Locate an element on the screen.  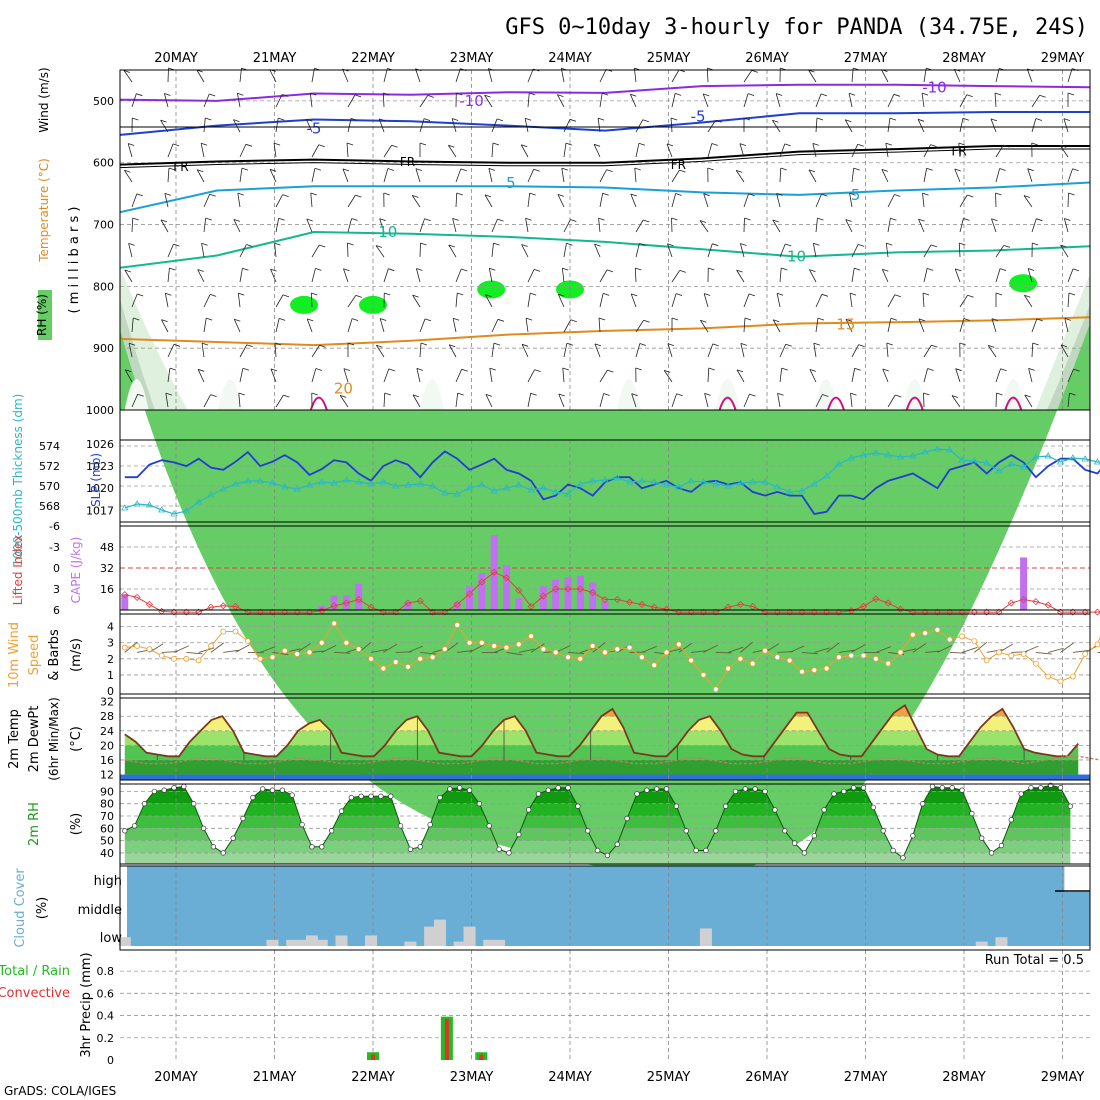
li-tick-label: -6 is located at coordinates (54, 526).